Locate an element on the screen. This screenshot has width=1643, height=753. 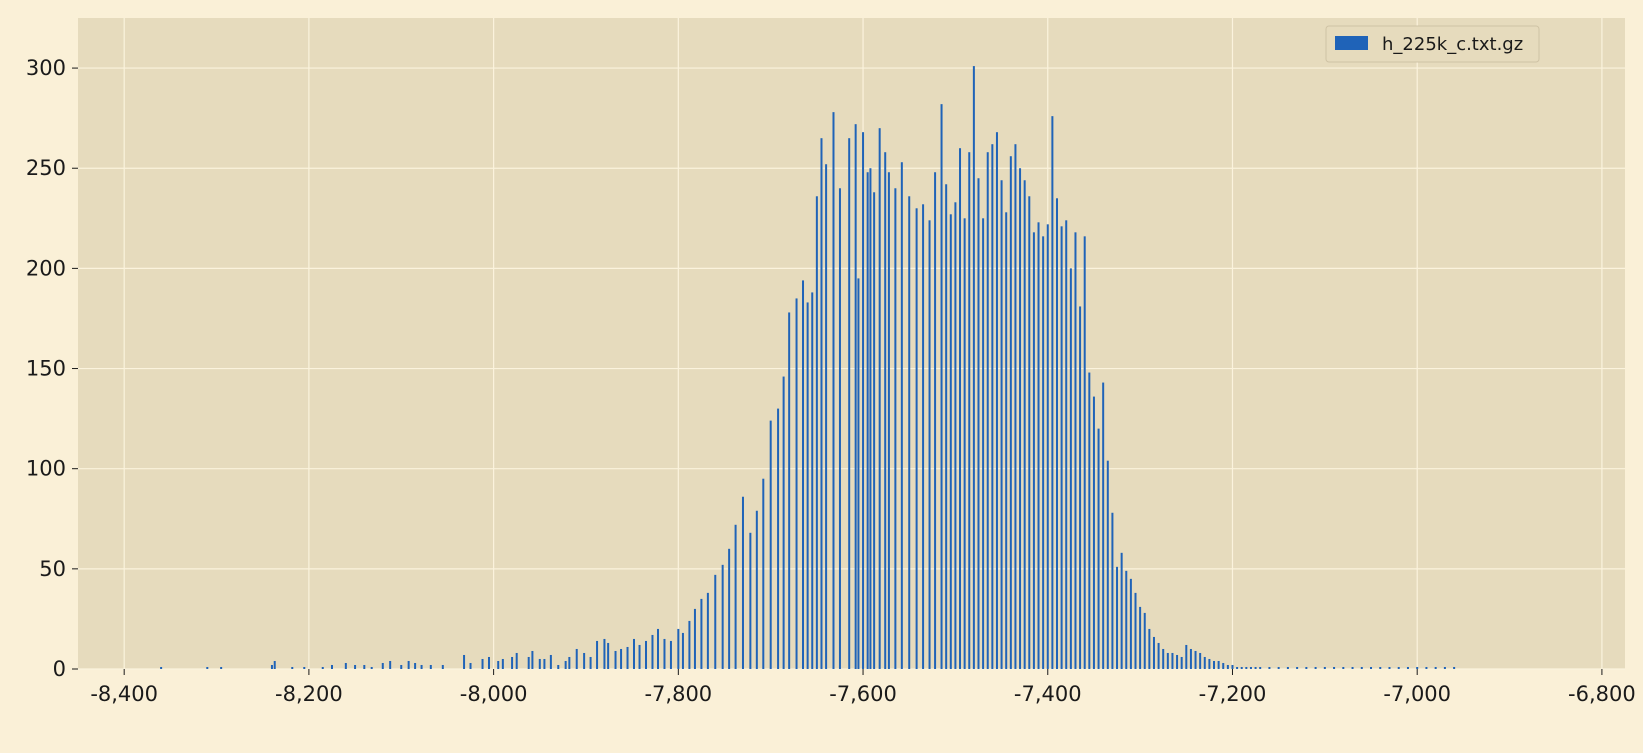
y-tick-label: 300 is located at coordinates (46, 68).